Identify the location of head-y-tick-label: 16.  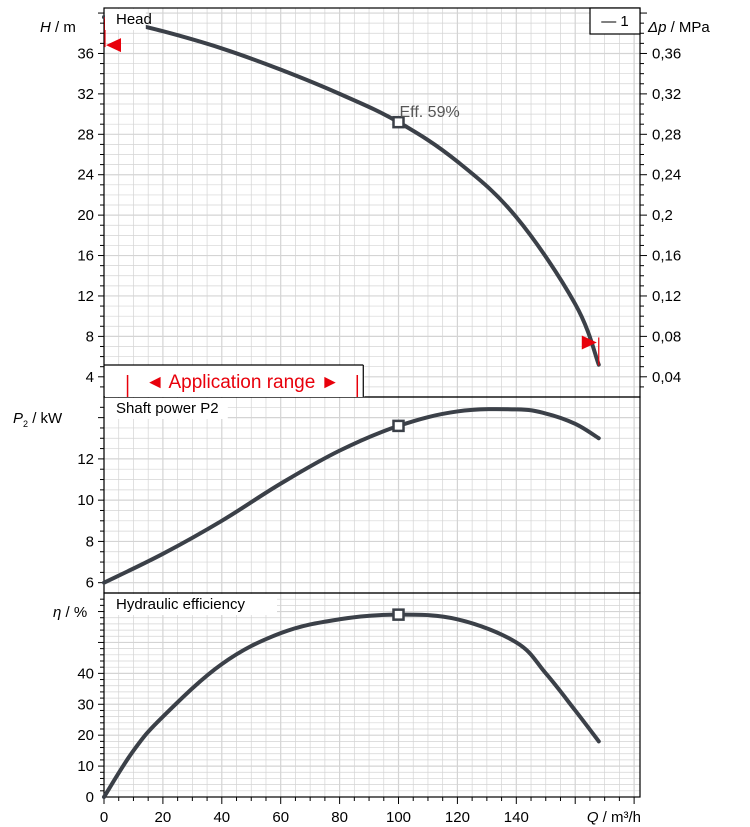
(85, 256).